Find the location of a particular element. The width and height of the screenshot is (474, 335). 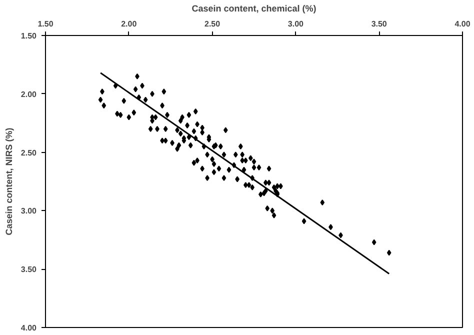

x-tick-label: 1.50 is located at coordinates (46, 24).